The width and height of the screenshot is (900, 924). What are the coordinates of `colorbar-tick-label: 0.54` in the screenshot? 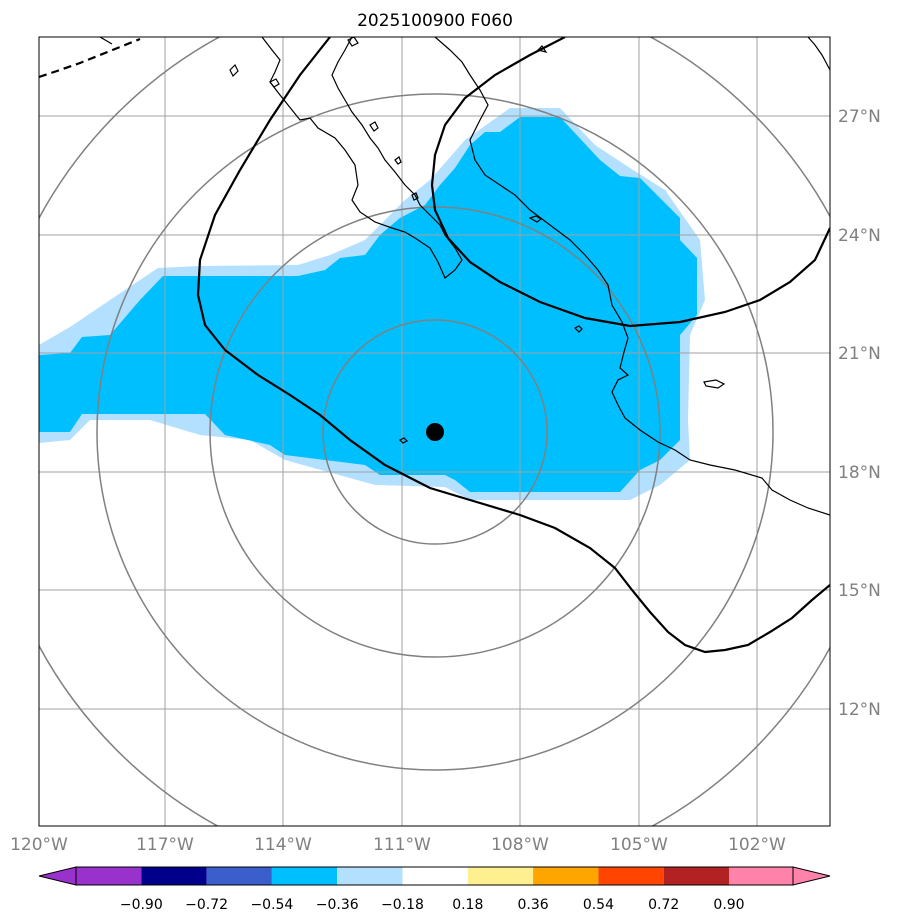 It's located at (598, 905).